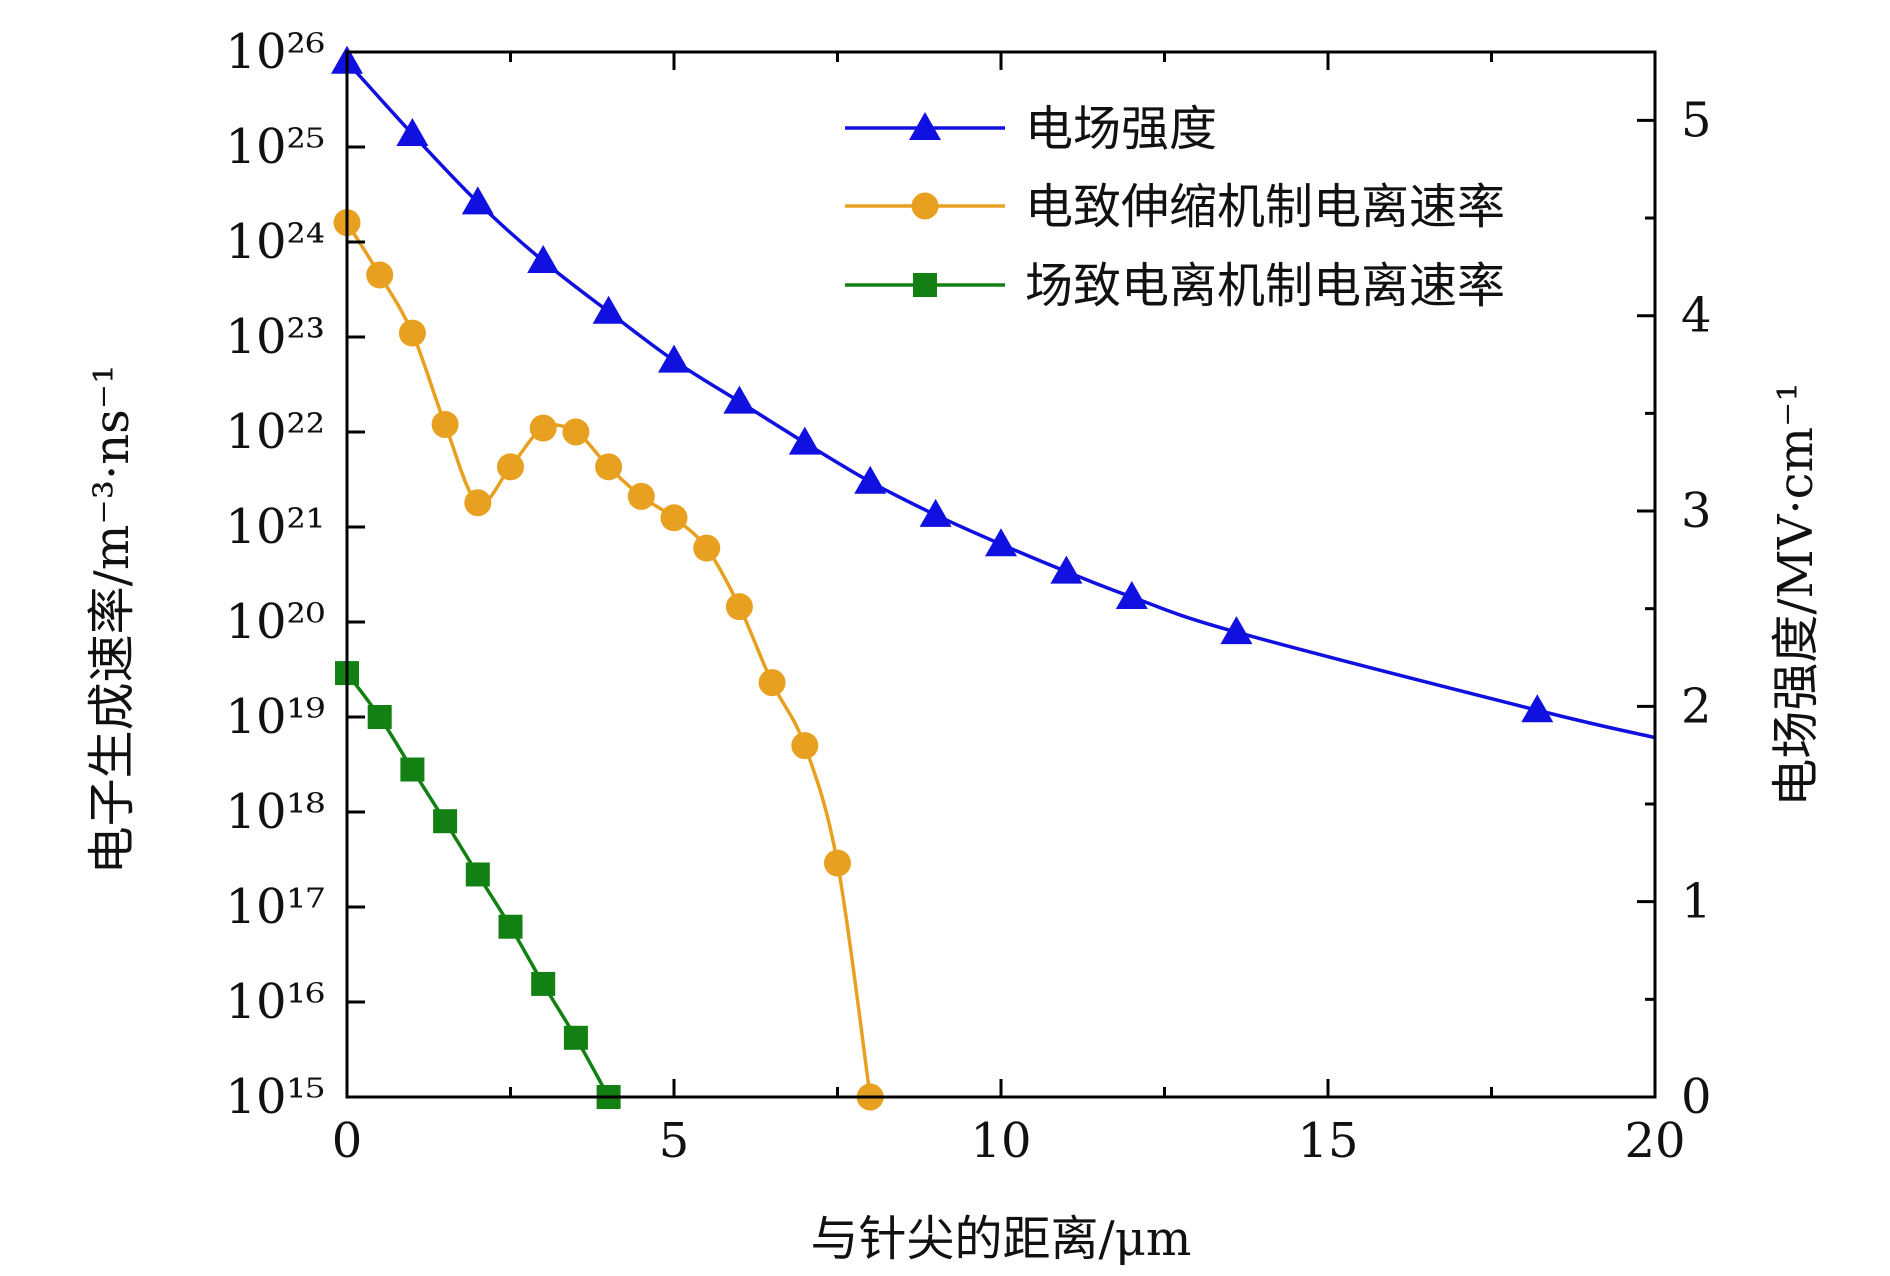 The width and height of the screenshot is (1890, 1276). Describe the element at coordinates (275, 622) in the screenshot. I see `y-tick-label-left: 10²⁰` at that location.